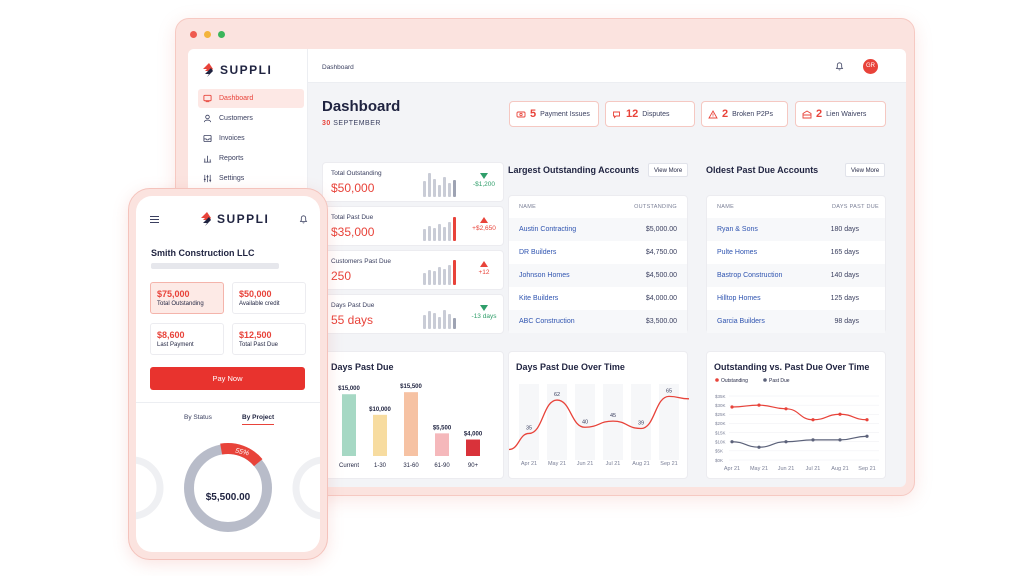 The width and height of the screenshot is (1024, 576). I want to click on account-name-link: Garcia Builders, so click(741, 321).